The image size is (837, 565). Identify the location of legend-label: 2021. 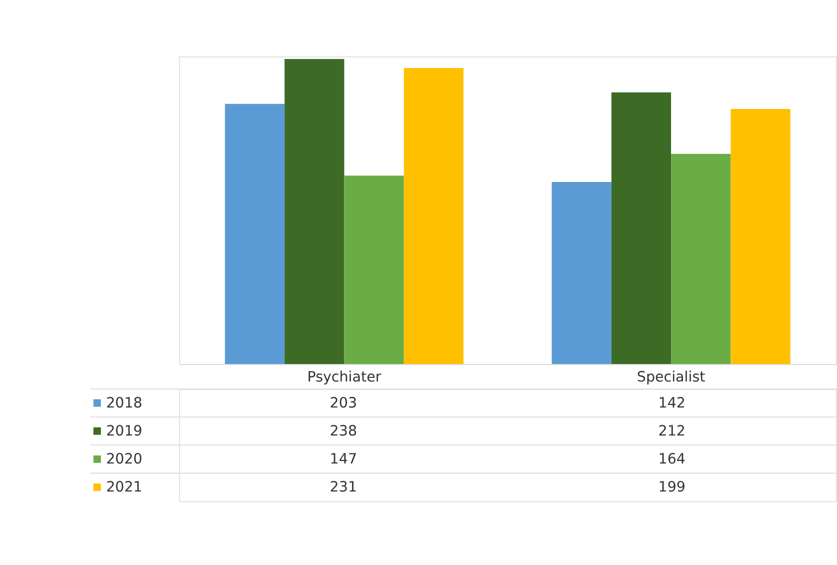
(124, 488).